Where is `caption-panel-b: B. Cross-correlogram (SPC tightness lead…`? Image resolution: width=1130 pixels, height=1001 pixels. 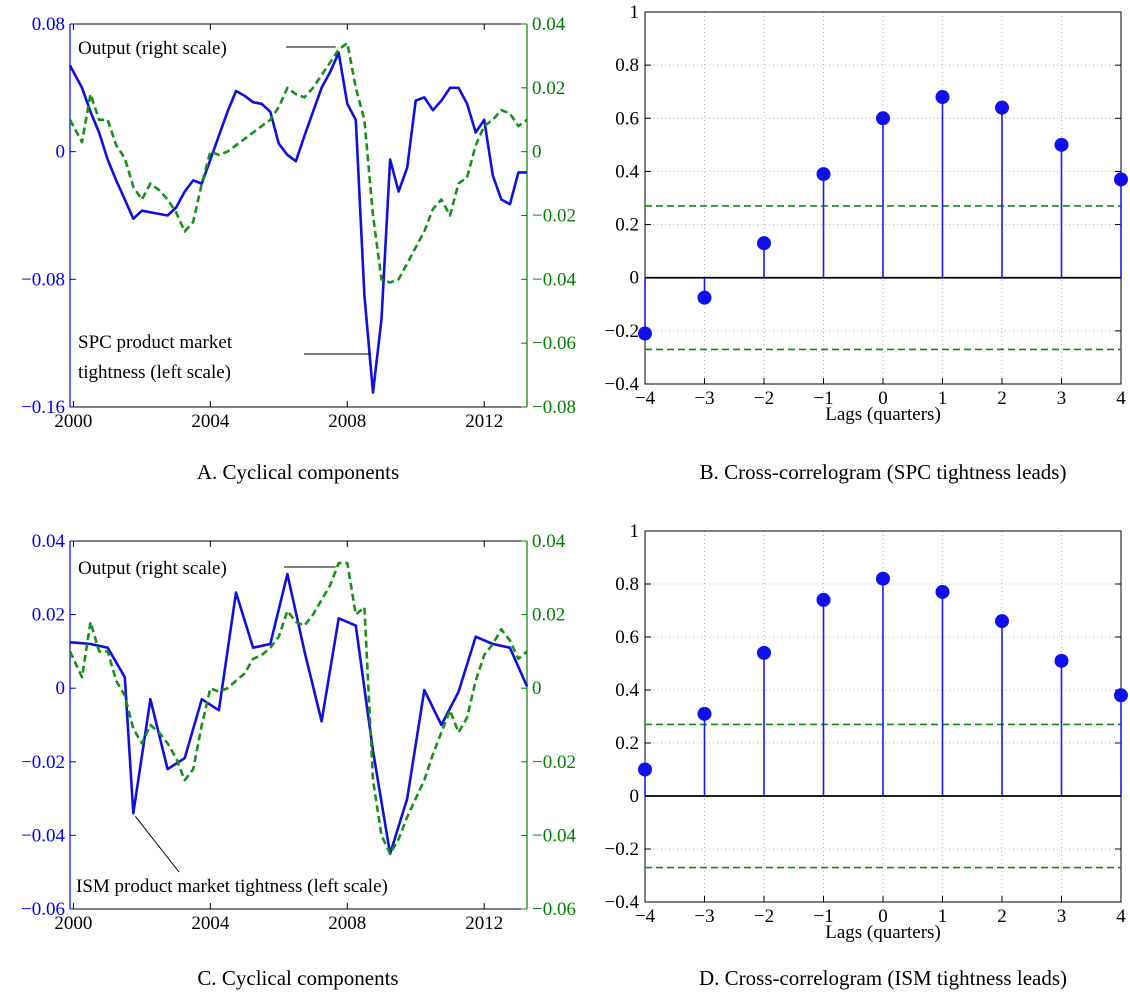 caption-panel-b: B. Cross-correlogram (SPC tightness lead… is located at coordinates (883, 472).